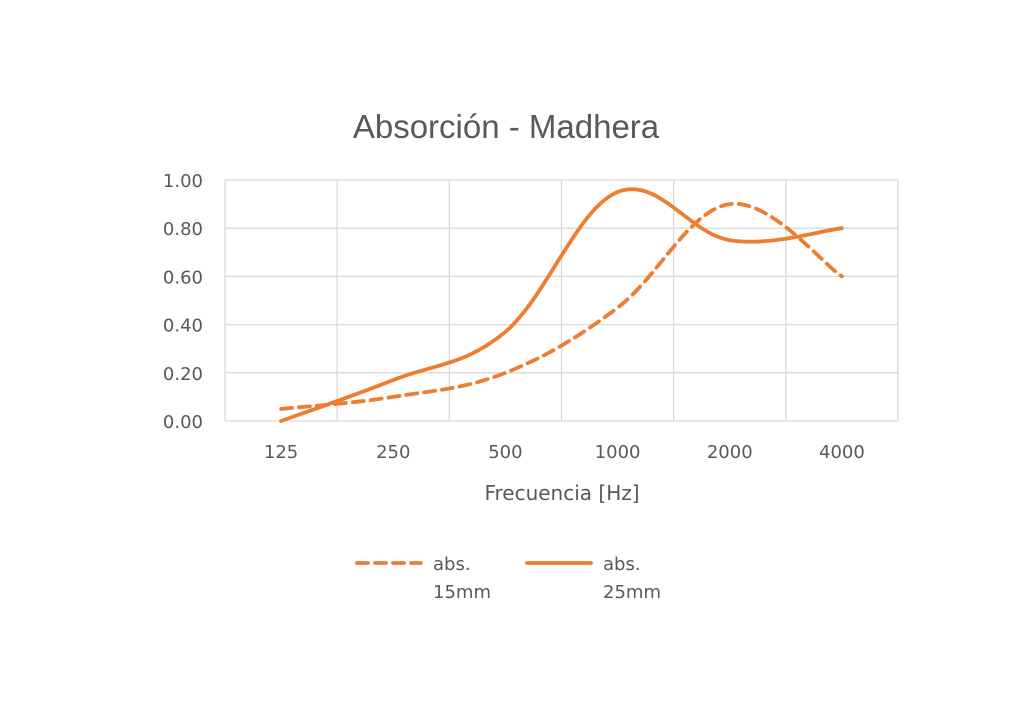  What do you see at coordinates (462, 592) in the screenshot?
I see `legend-label: 15mm` at bounding box center [462, 592].